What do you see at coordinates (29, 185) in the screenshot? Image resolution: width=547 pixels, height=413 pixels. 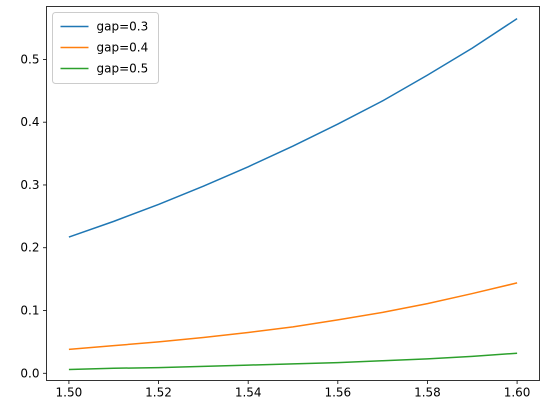 I see `y-tick-label: 0.3` at bounding box center [29, 185].